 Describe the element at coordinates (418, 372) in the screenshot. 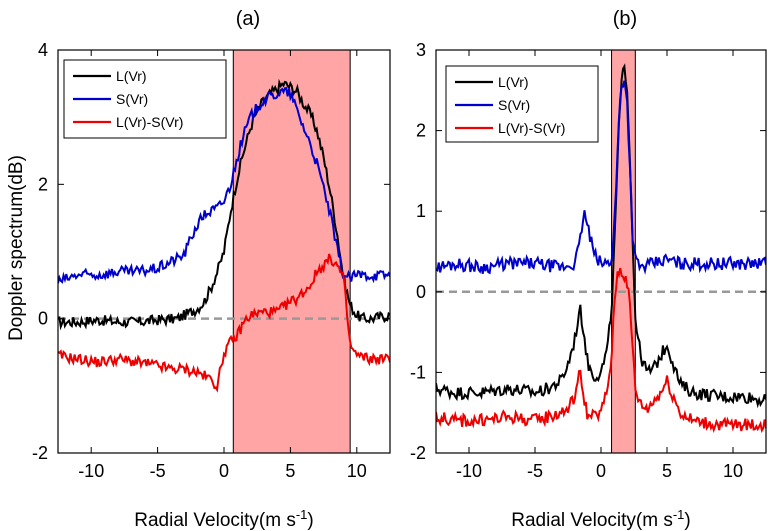

I see `y-tick-label: -1` at that location.